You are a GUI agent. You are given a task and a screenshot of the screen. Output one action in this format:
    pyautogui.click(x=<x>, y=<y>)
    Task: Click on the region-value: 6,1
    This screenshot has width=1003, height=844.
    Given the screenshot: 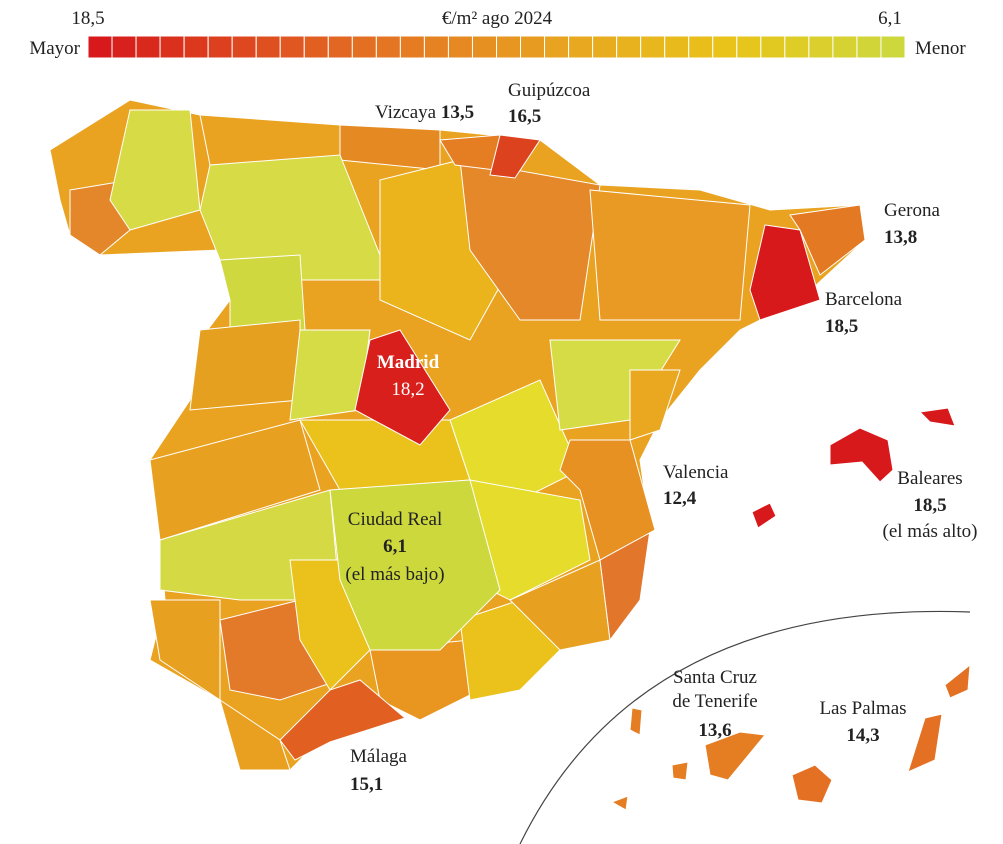 What is the action you would take?
    pyautogui.click(x=395, y=546)
    